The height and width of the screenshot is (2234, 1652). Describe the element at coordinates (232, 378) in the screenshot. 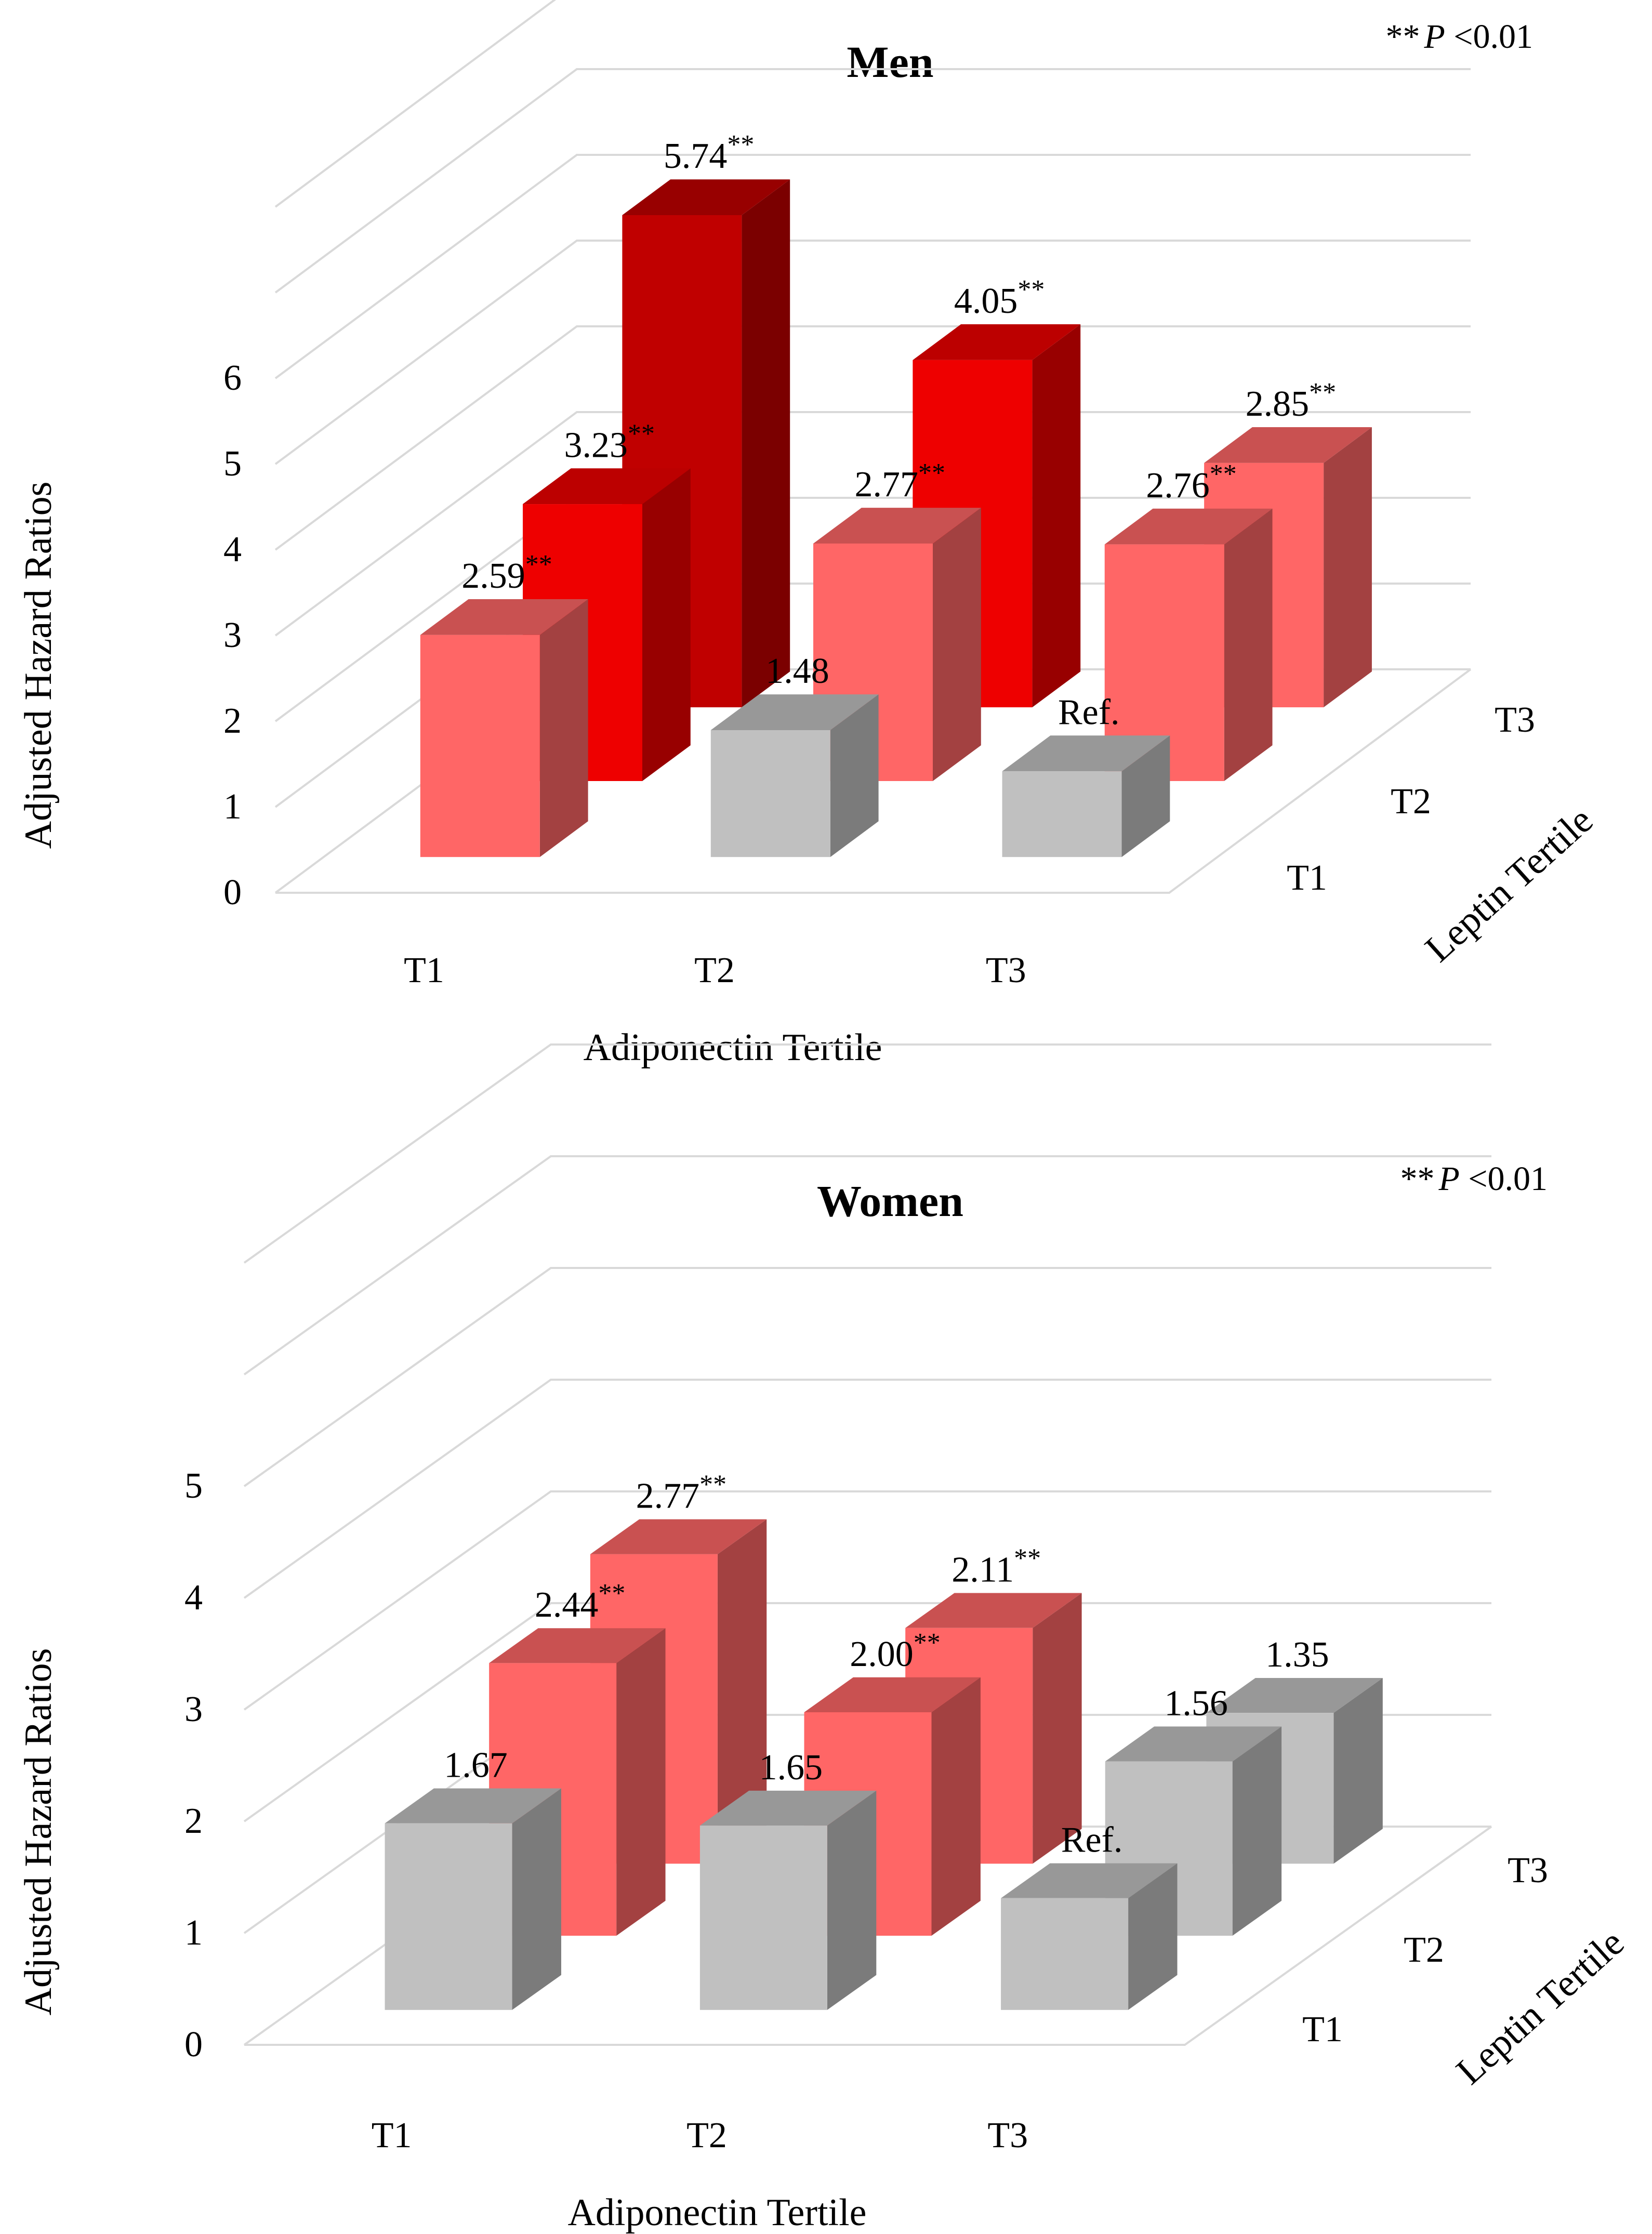

I see `y-tick-label: 6` at that location.